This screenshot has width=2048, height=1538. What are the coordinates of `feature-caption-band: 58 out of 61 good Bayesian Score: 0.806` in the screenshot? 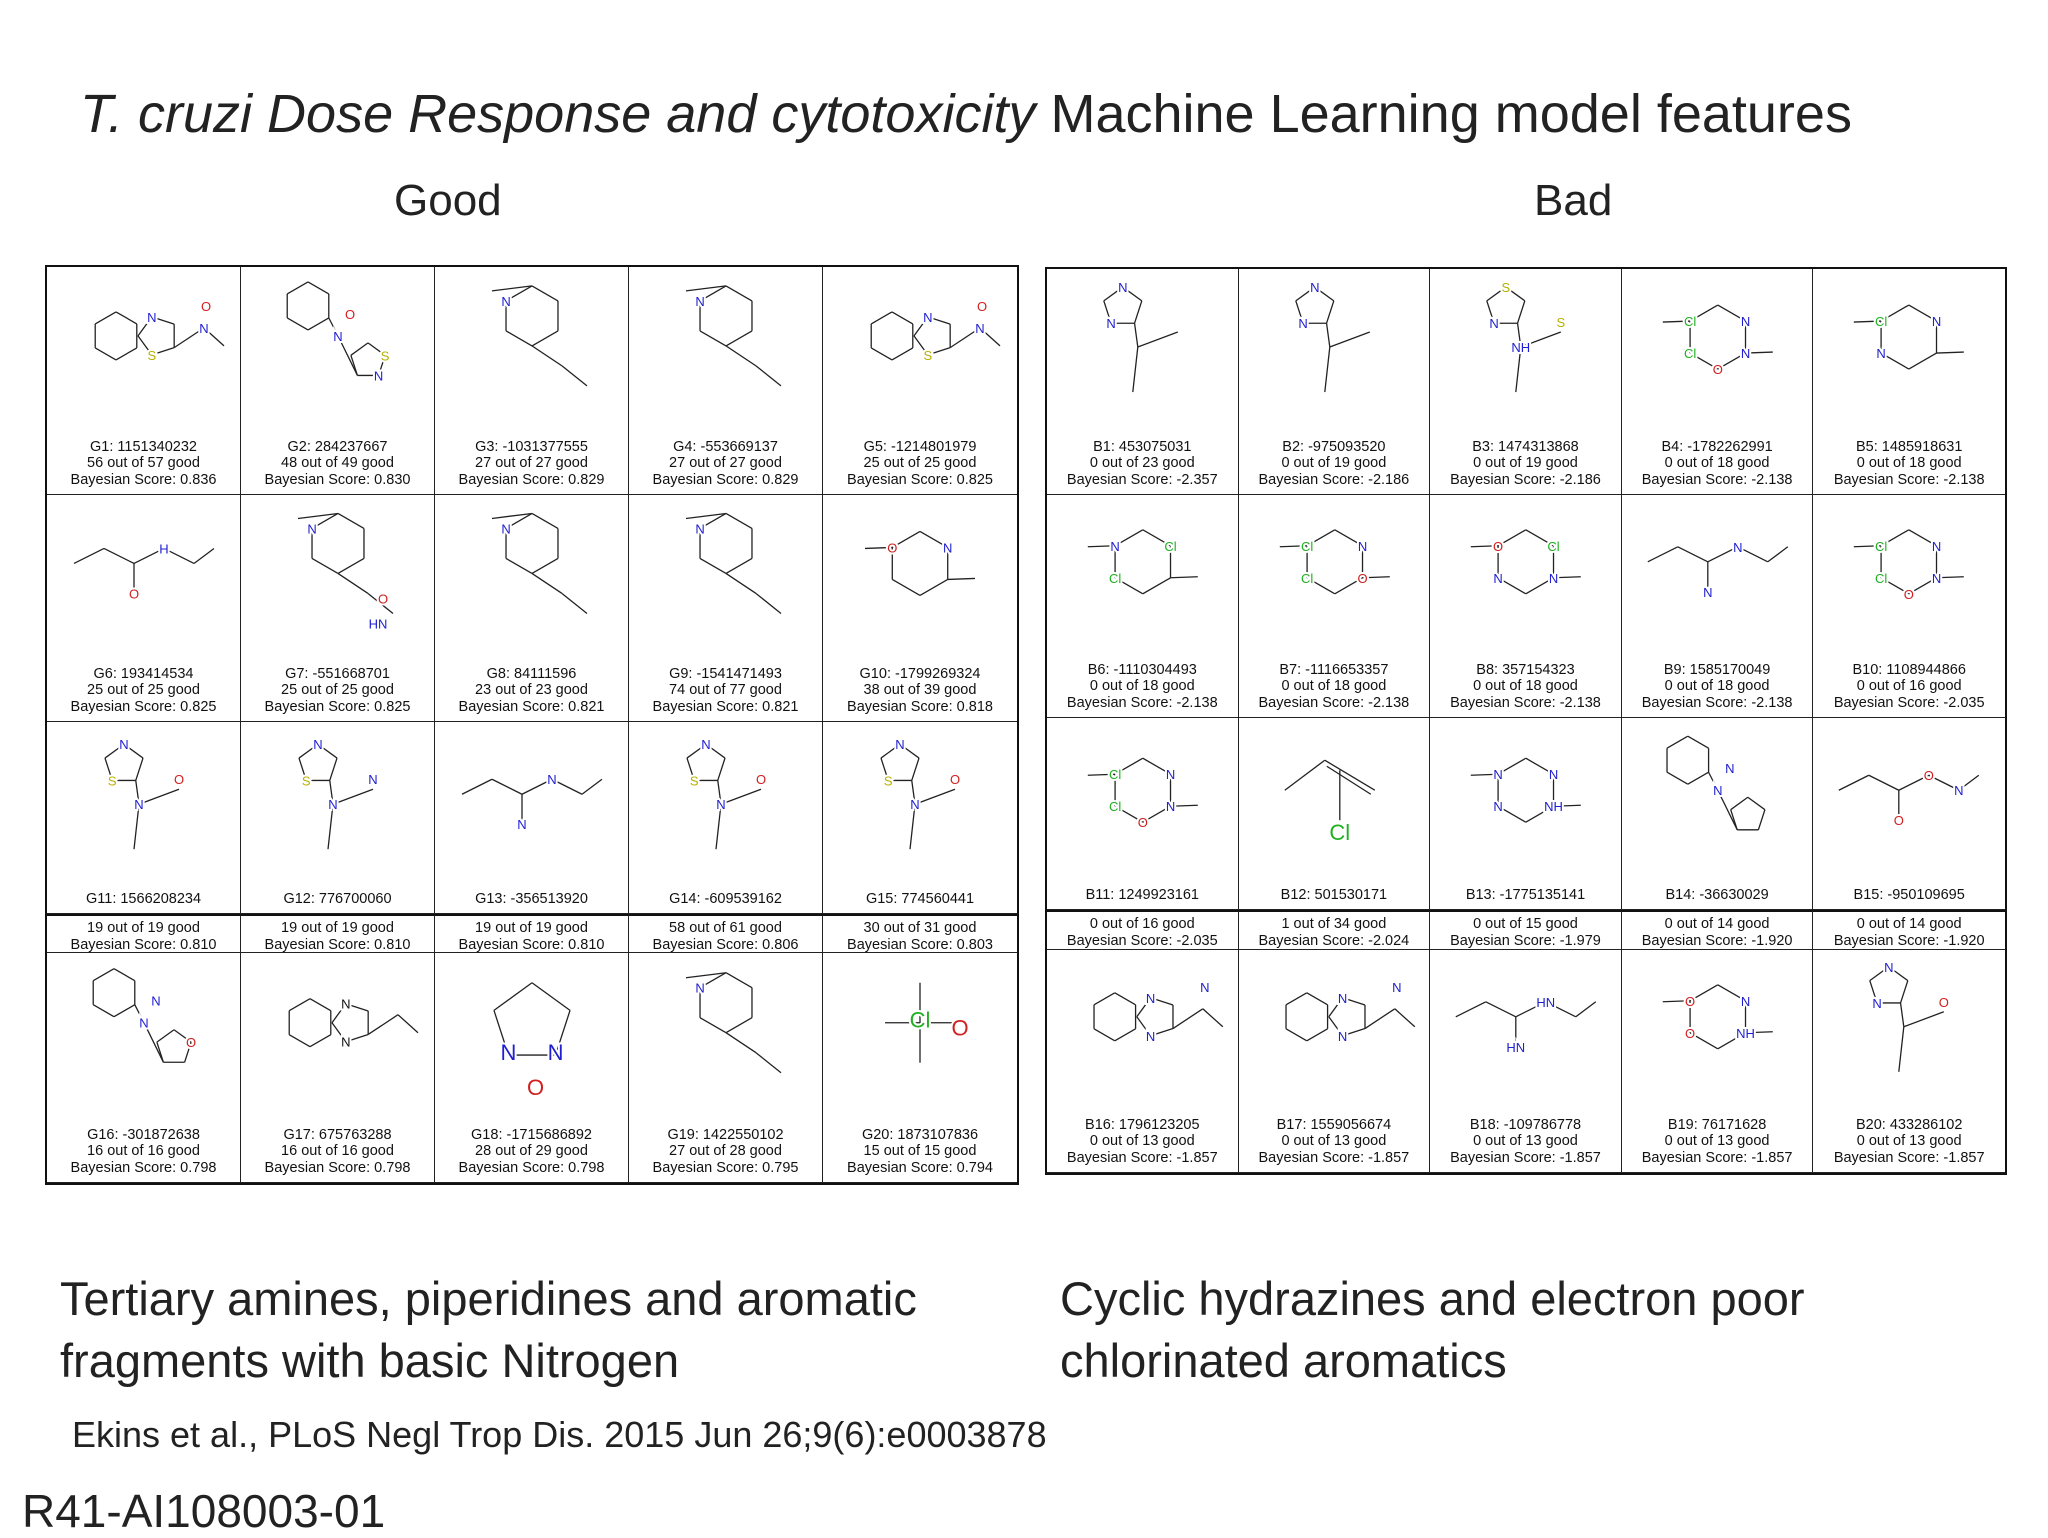 It's located at (726, 933).